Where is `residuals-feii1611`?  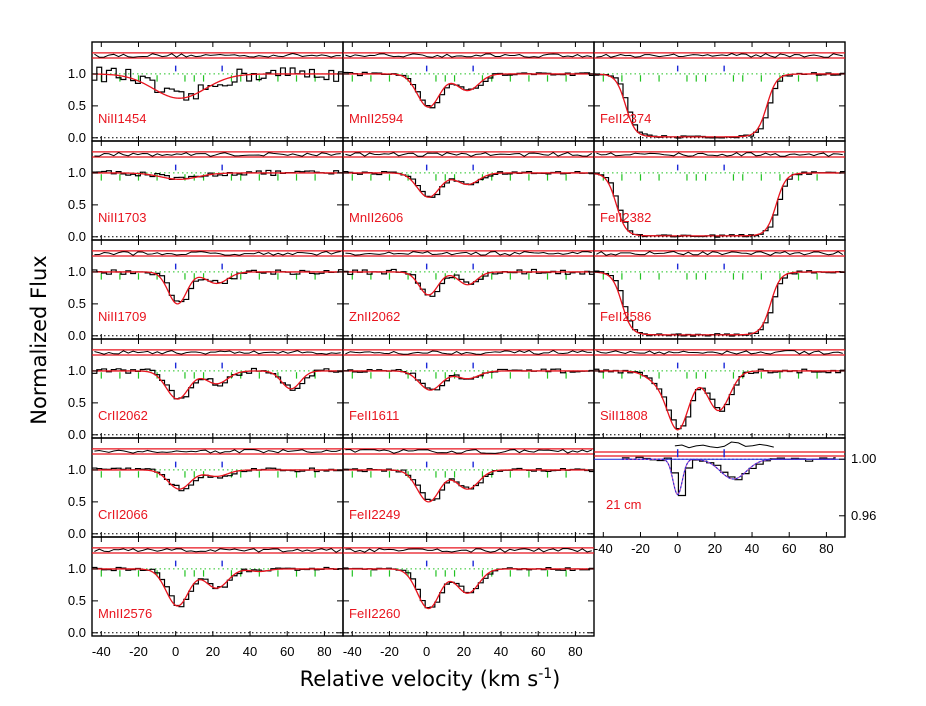 residuals-feii1611 is located at coordinates (468, 352).